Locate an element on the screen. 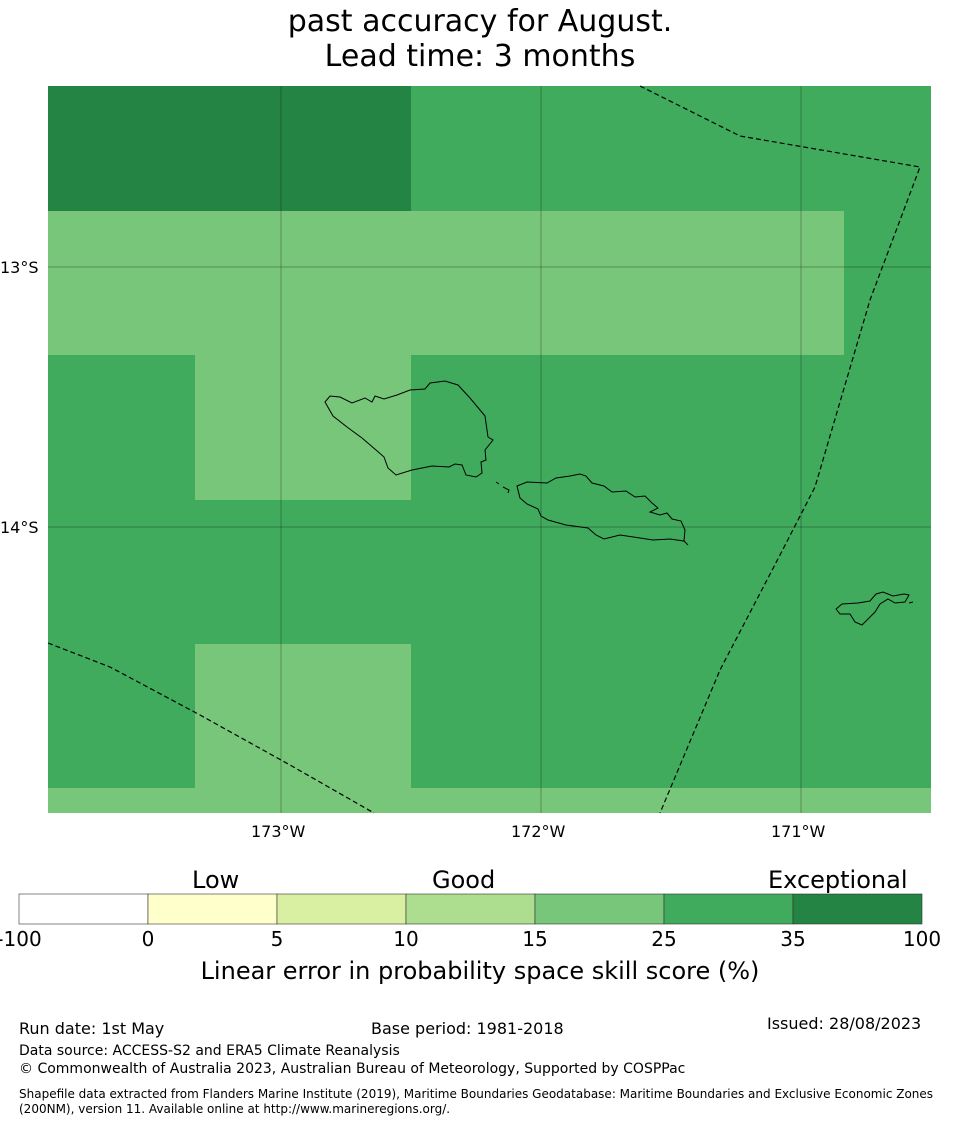 The width and height of the screenshot is (960, 1125). map-title-line-2: Lead time: 3 months is located at coordinates (480, 56).